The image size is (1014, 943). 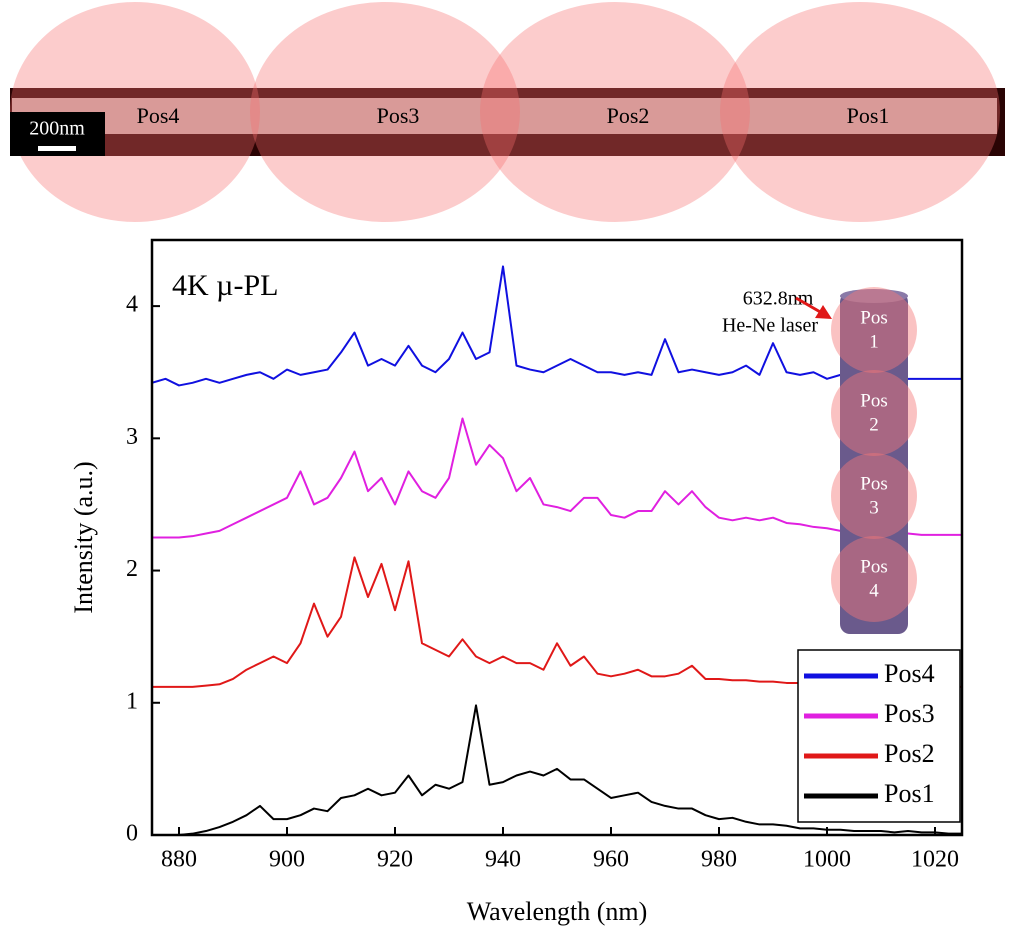 I want to click on inset-label: 4, so click(x=874, y=590).